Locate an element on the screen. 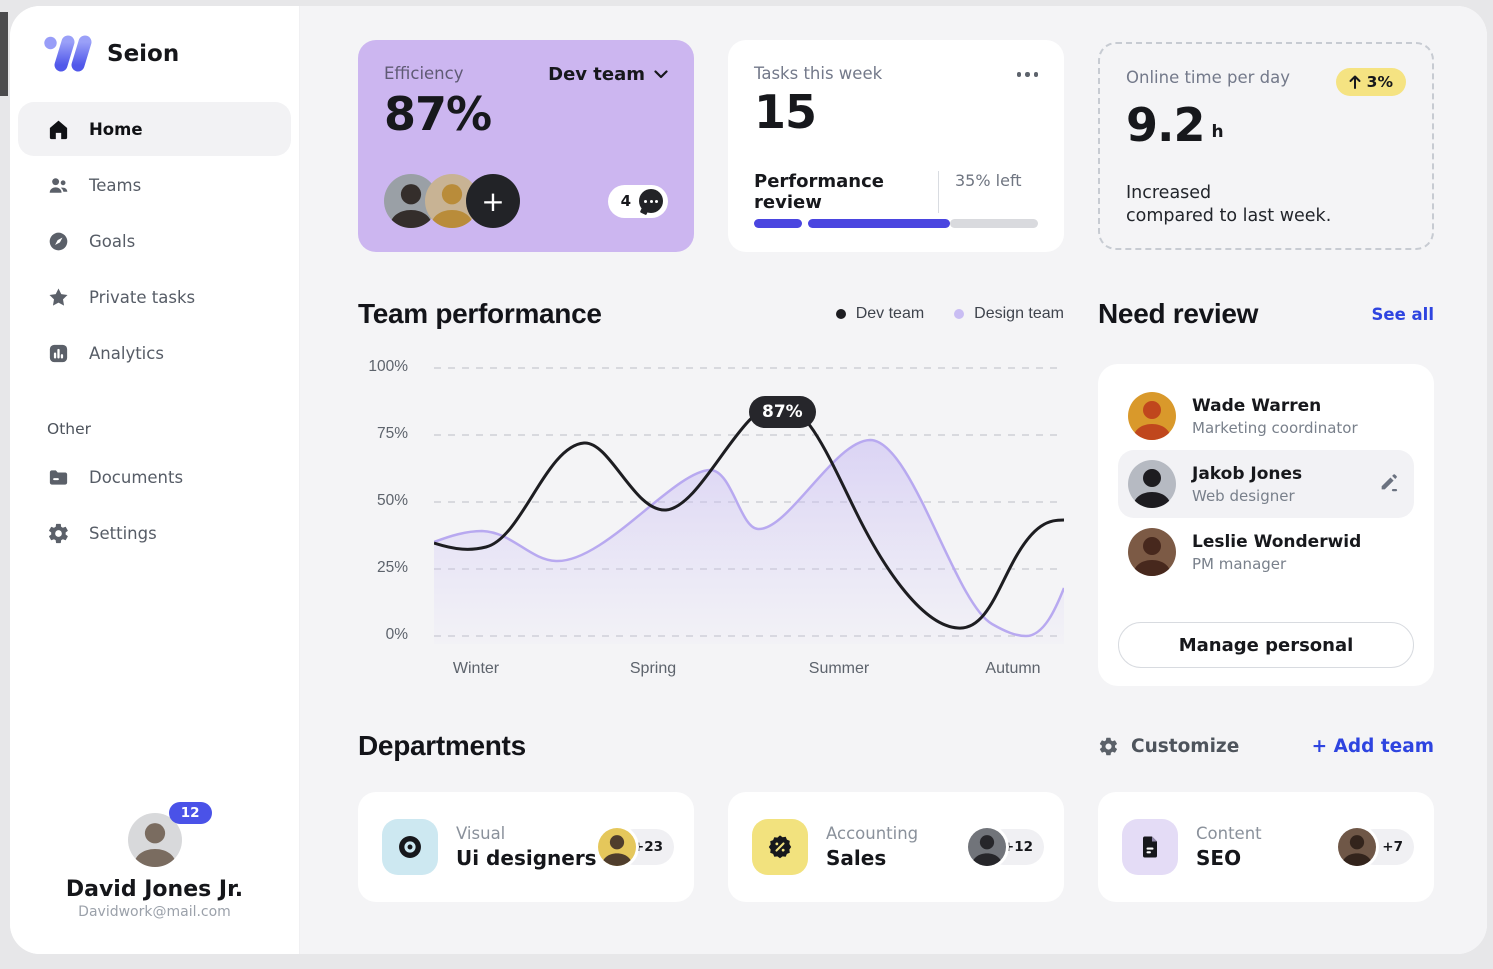 This screenshot has height=969, width=1493. x-axis-tick: Summer is located at coordinates (839, 668).